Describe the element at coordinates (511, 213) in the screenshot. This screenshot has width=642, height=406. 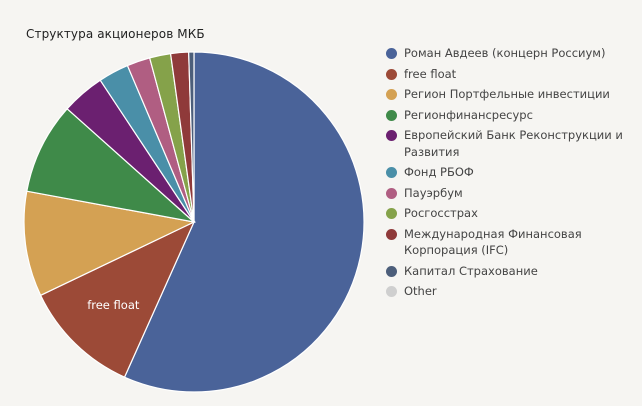
I see `legend-item-7: Росгосстрах` at that location.